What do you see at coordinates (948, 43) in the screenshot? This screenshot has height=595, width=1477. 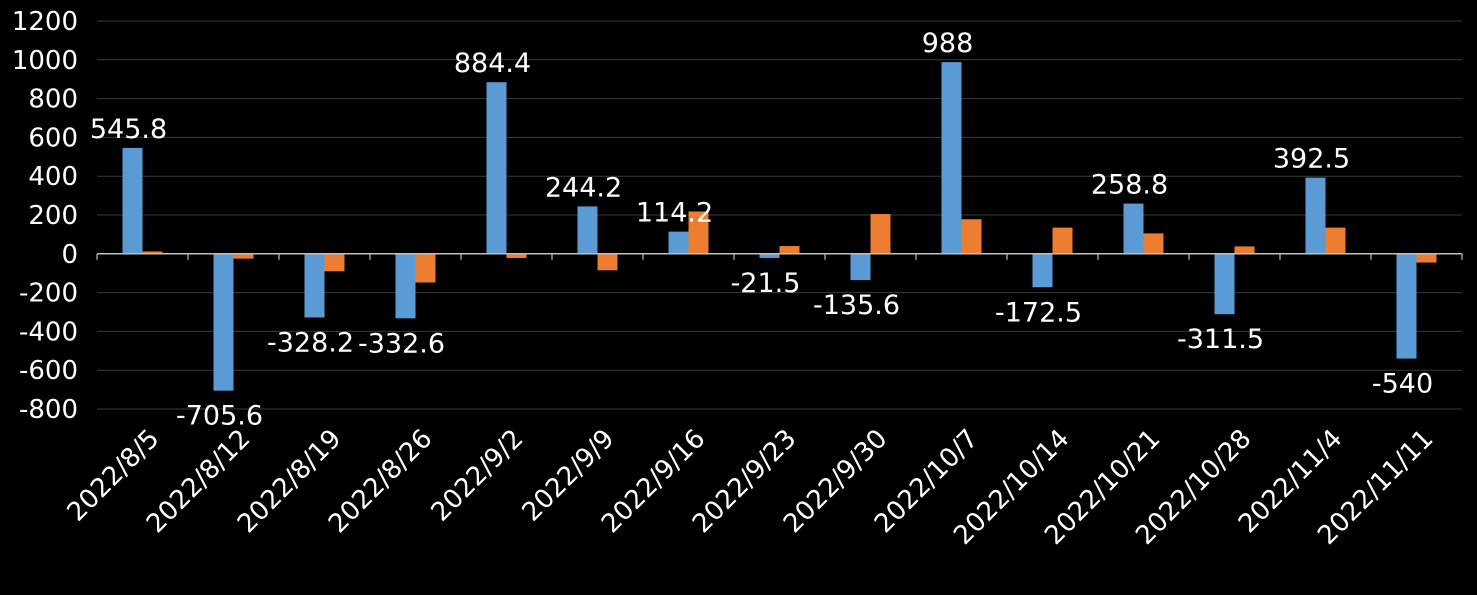 I see `data-label: 988` at bounding box center [948, 43].